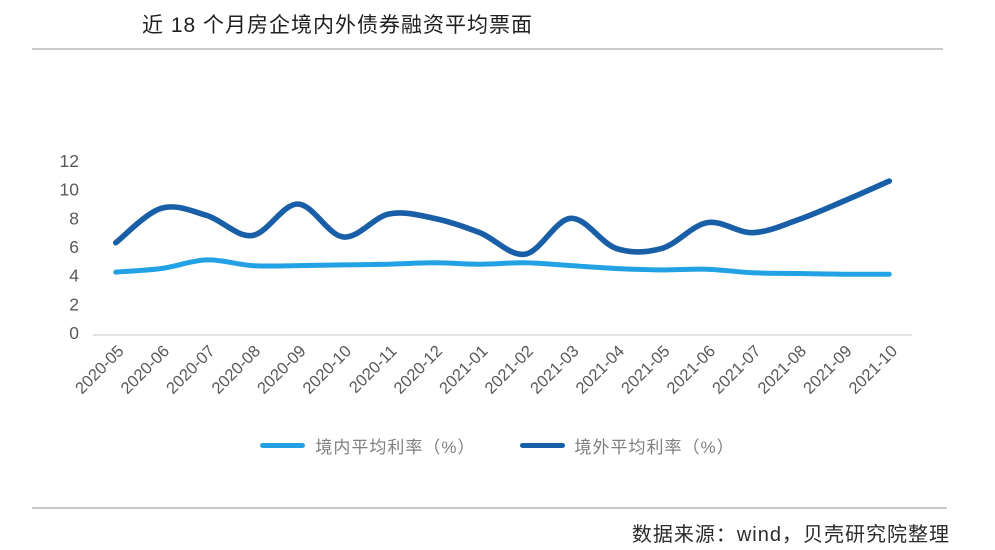 The image size is (995, 550). What do you see at coordinates (283, 445) in the screenshot?
I see `legend-swatch-domestic-icon` at bounding box center [283, 445].